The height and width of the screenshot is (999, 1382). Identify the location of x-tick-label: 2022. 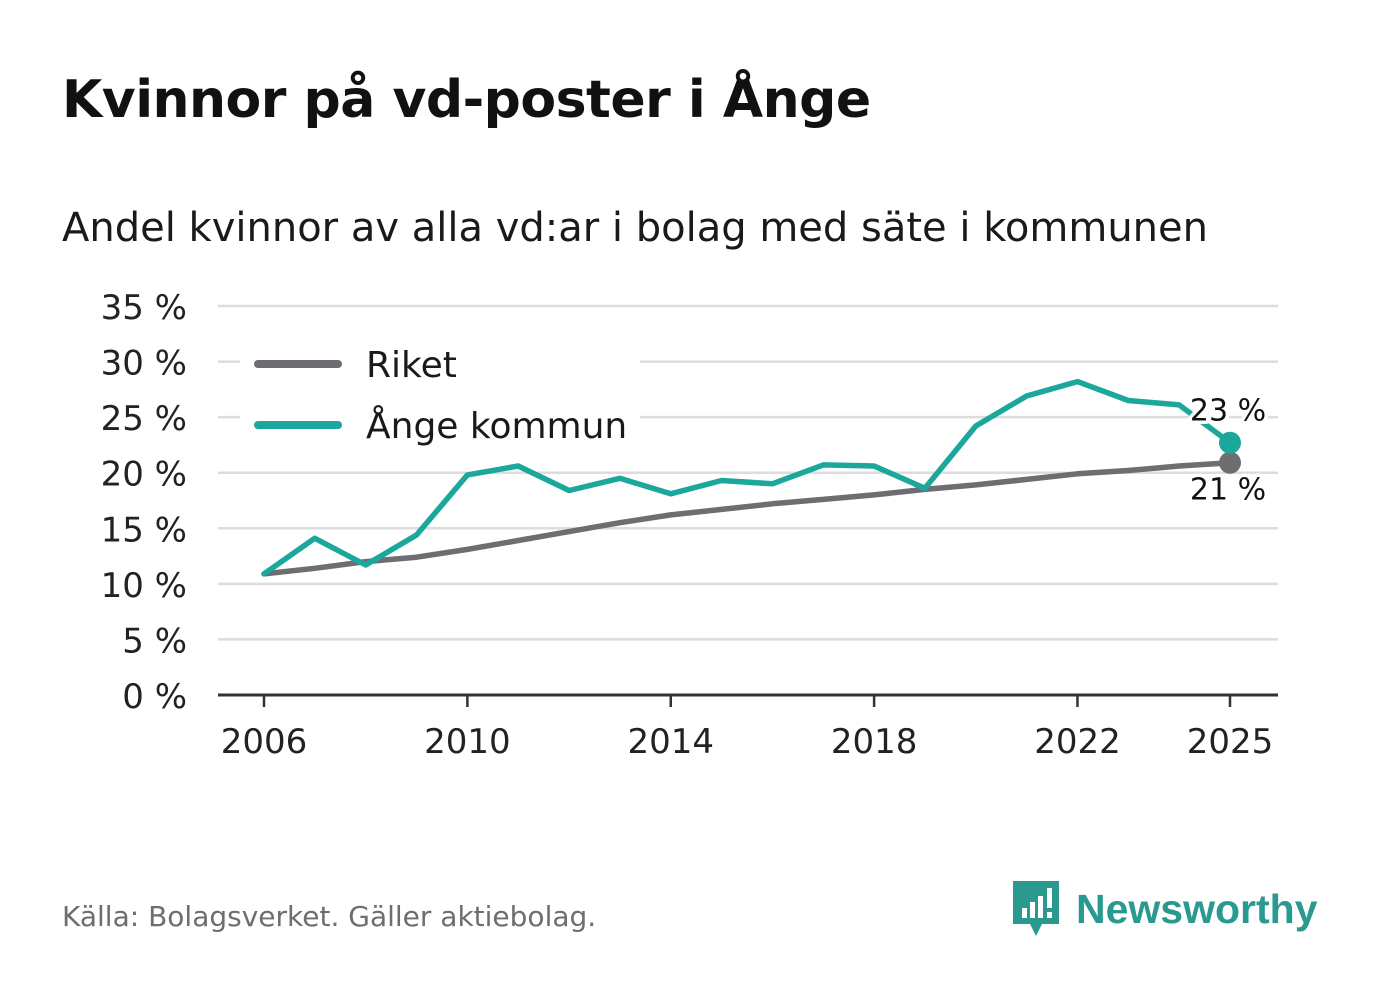
(1077, 742).